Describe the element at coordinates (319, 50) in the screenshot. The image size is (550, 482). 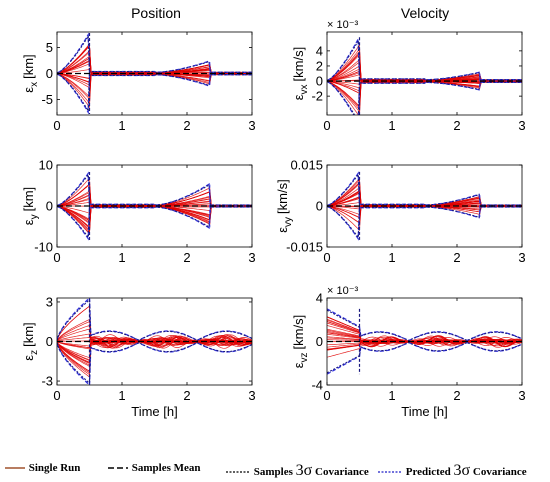
I see `y-tick-label: 4` at that location.